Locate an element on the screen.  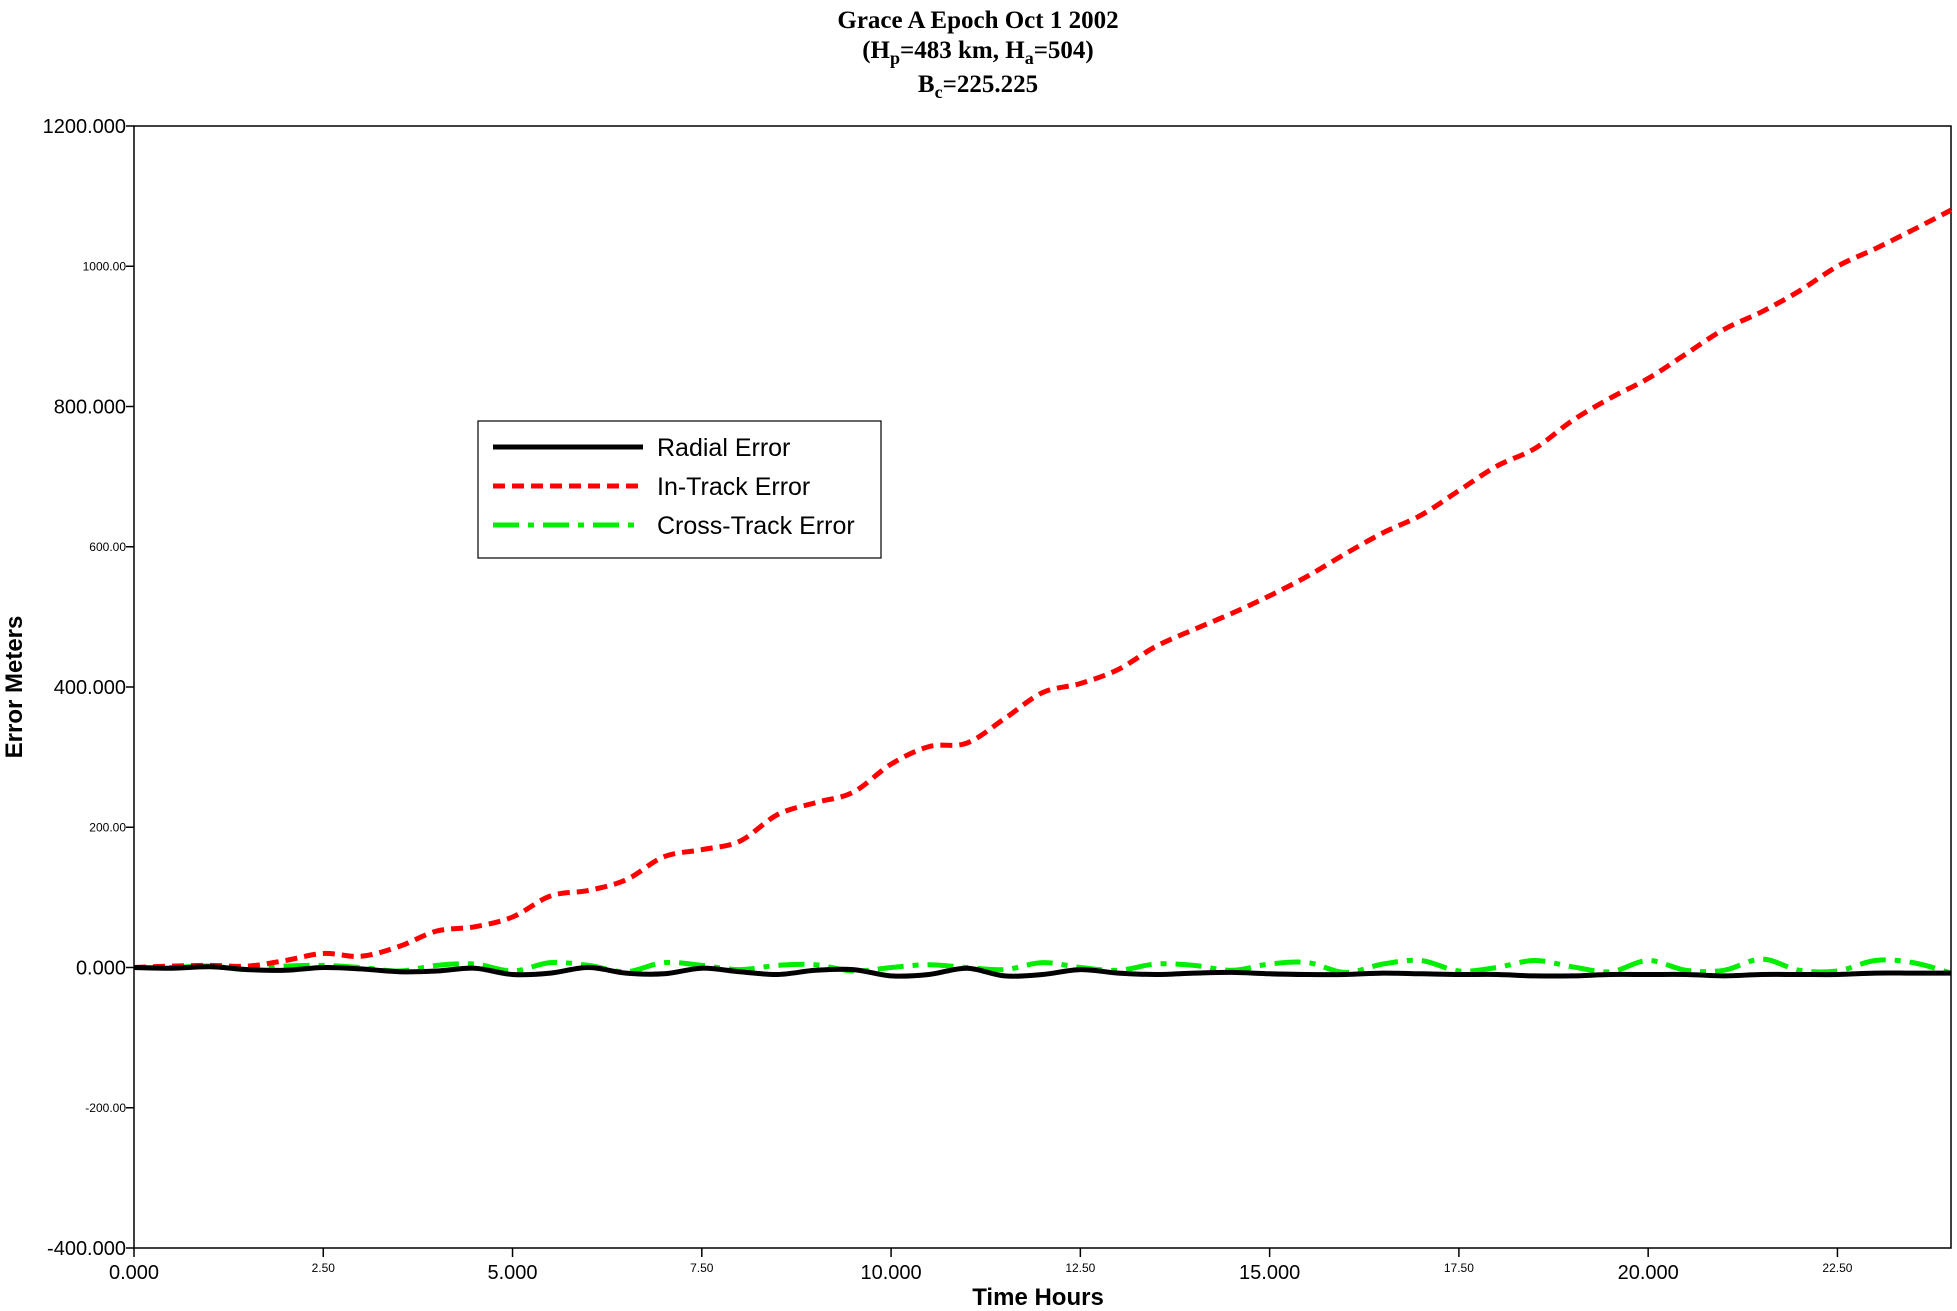
y-tick-label: 1000.00 is located at coordinates (105, 266).